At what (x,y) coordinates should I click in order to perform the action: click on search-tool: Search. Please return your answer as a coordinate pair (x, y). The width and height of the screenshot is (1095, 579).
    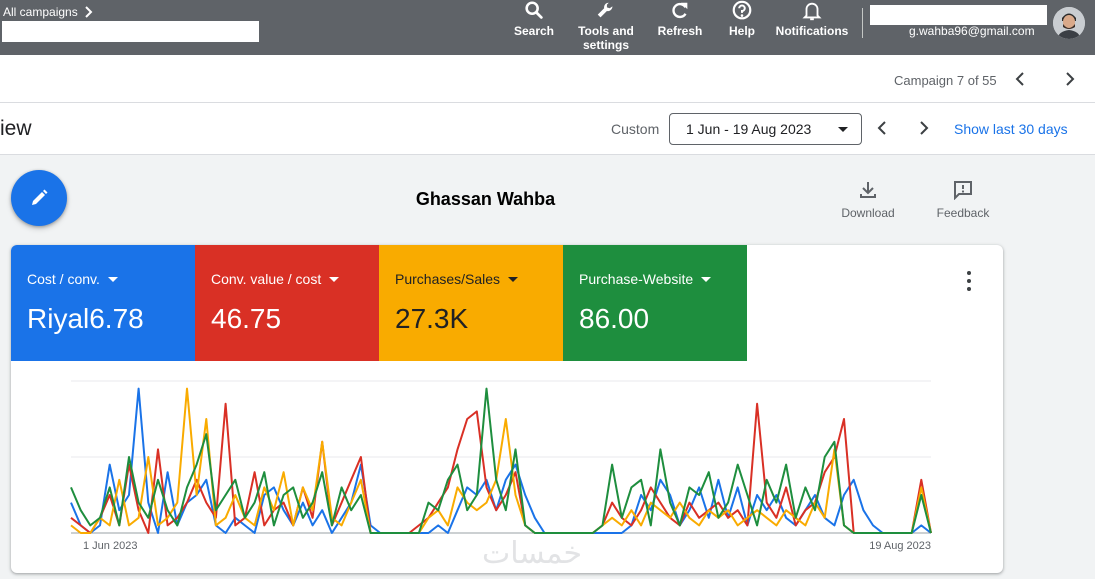
    Looking at the image, I should click on (534, 19).